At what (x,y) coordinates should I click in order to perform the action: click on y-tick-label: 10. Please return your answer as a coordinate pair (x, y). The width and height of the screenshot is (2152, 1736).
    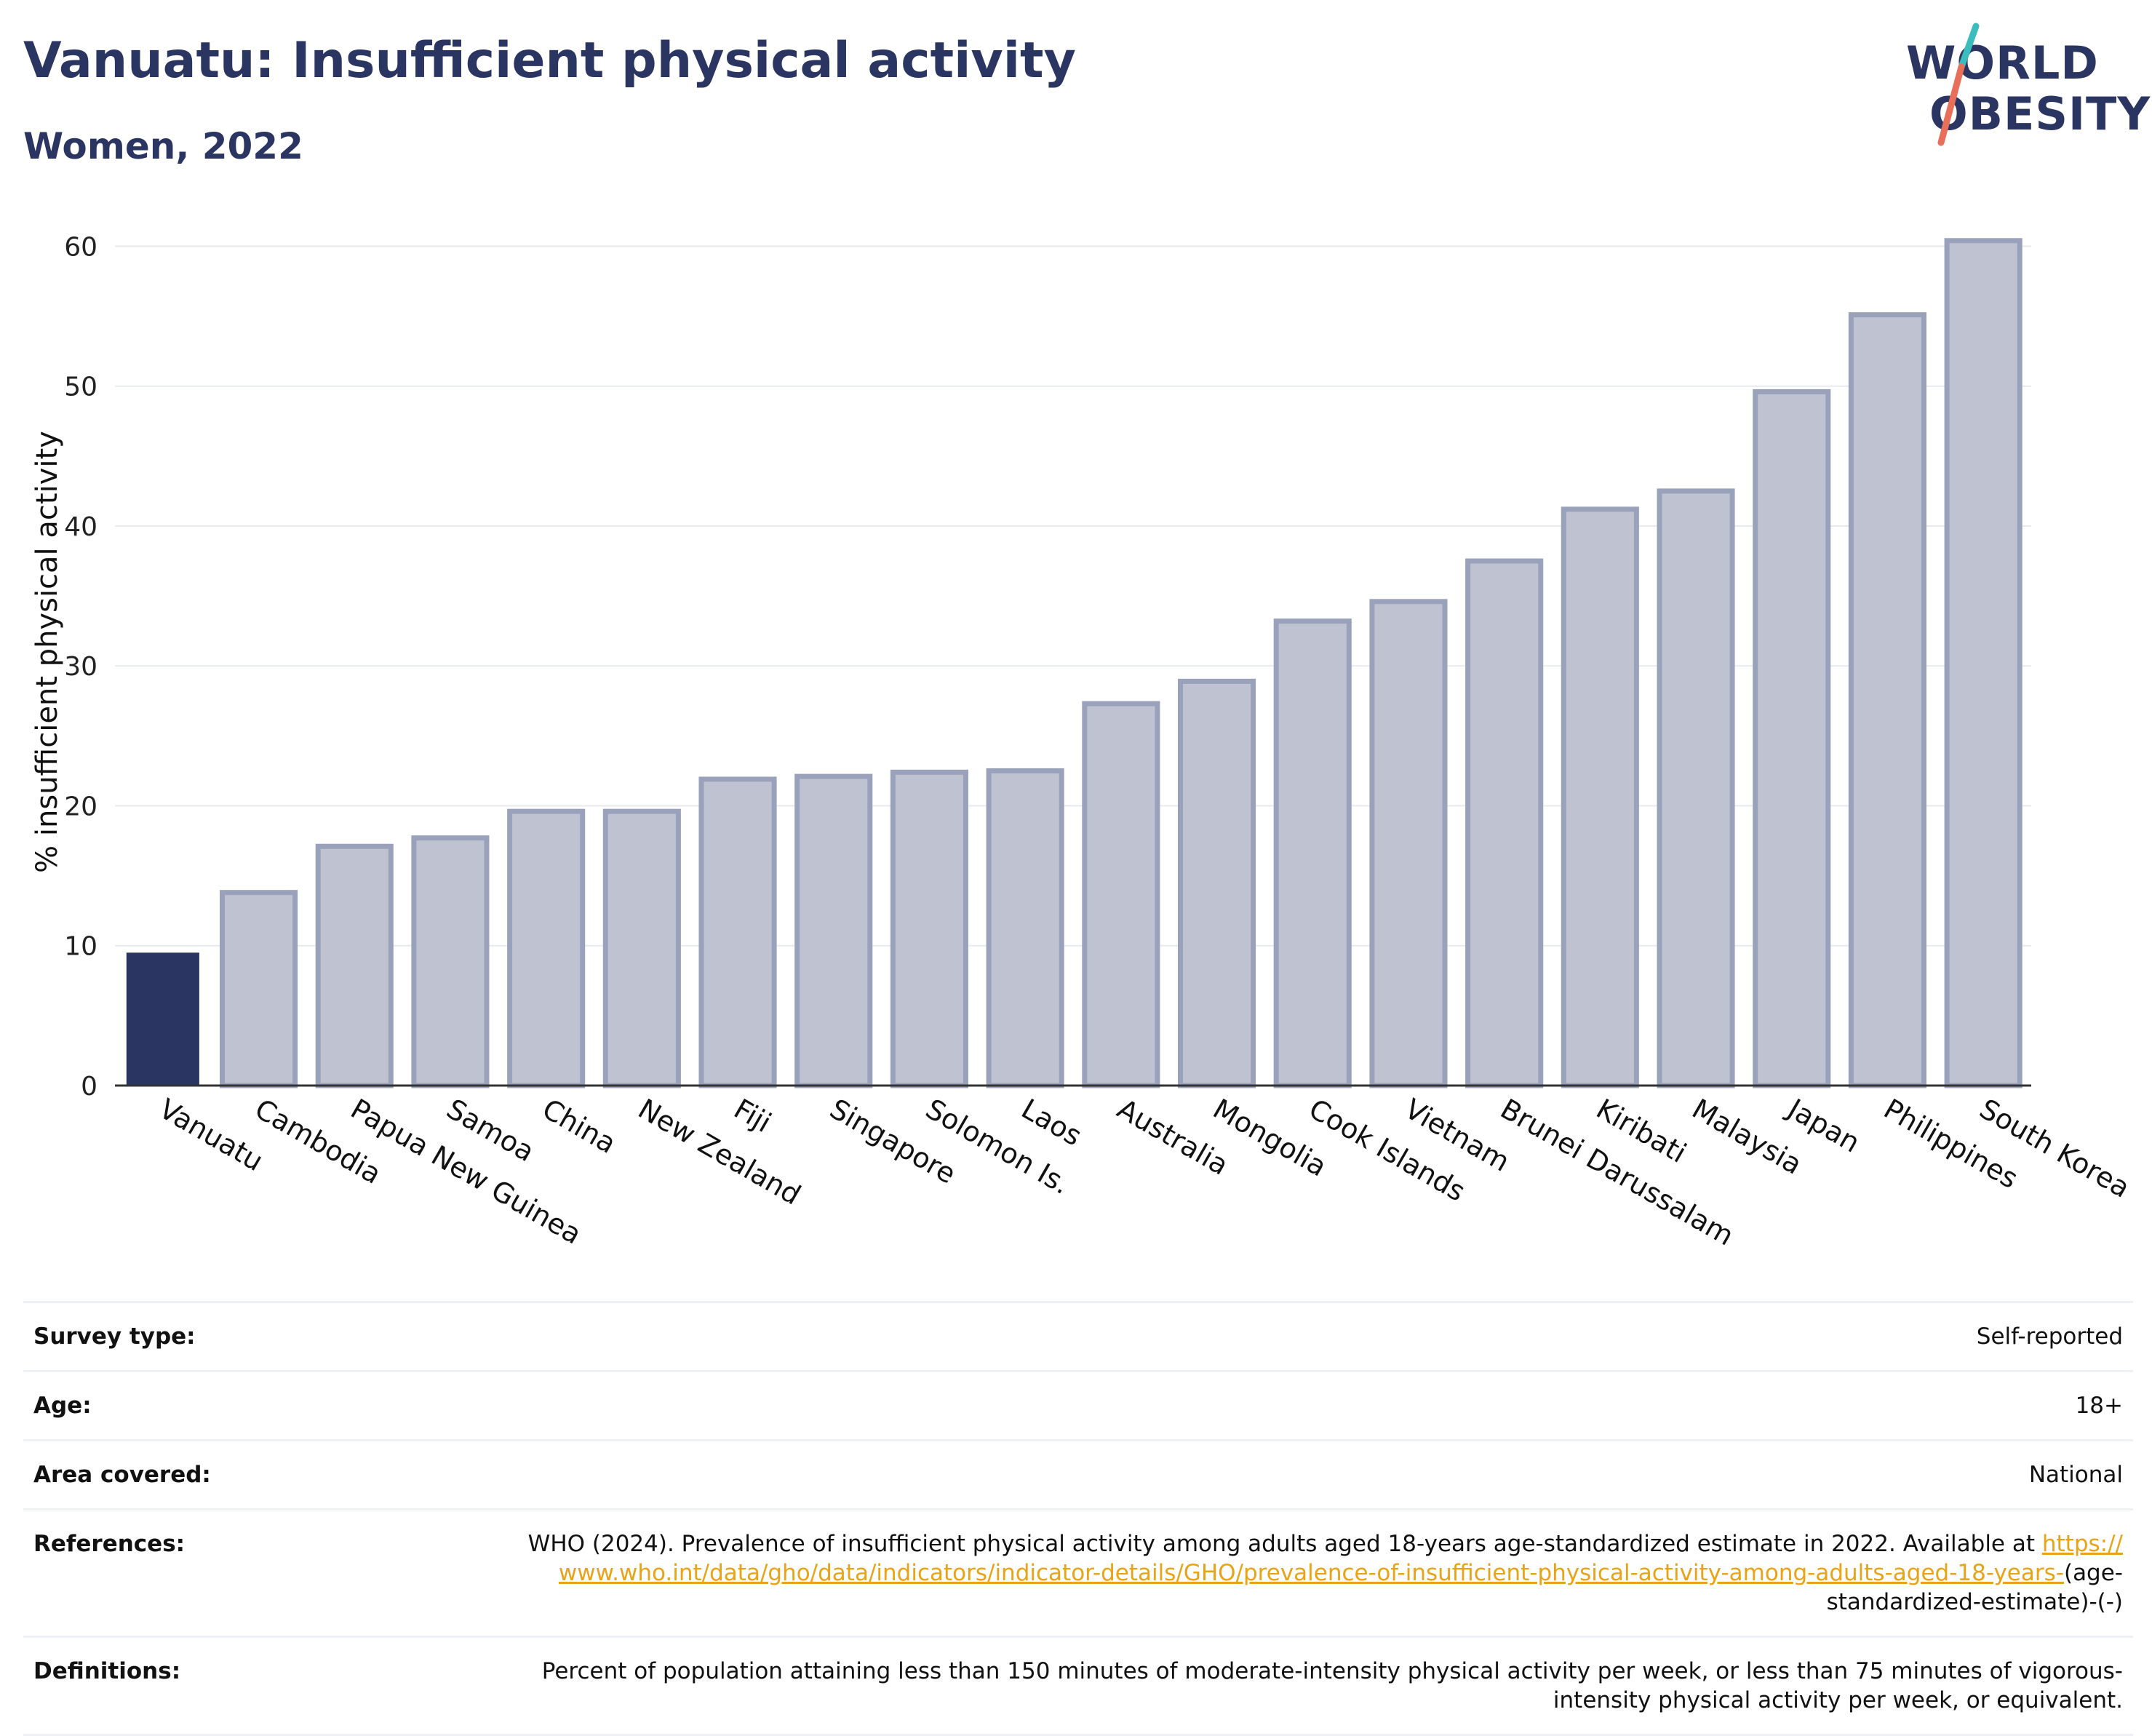
    Looking at the image, I should click on (81, 947).